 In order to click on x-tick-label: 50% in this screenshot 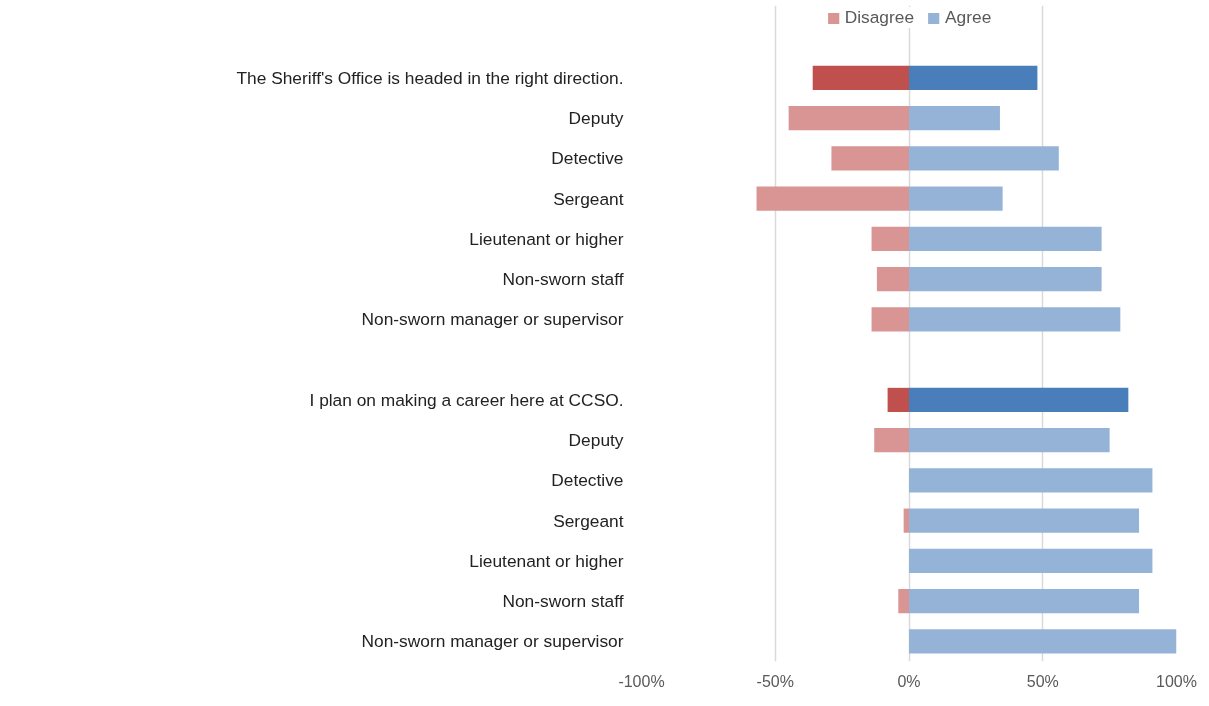, I will do `click(1042, 681)`.